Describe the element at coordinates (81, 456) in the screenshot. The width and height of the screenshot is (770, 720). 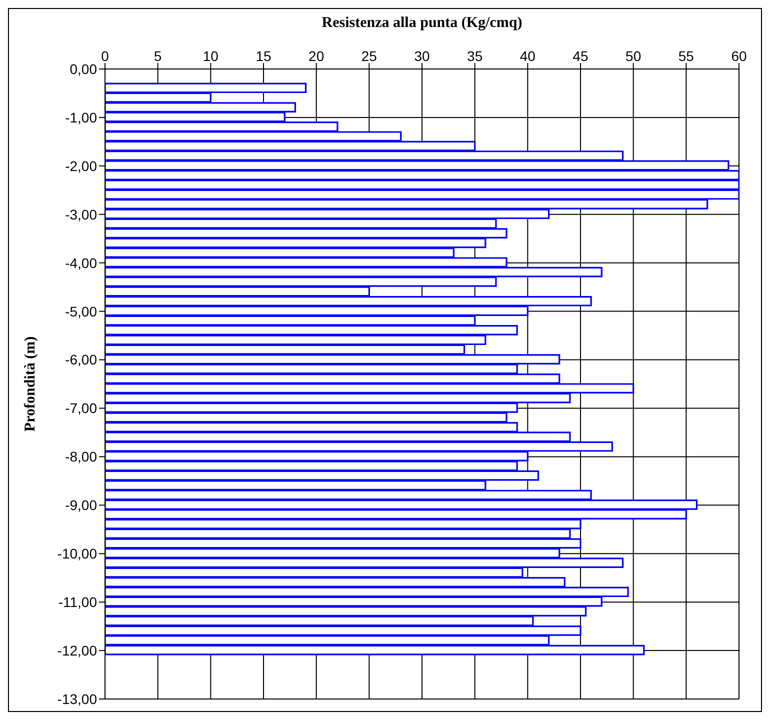
I see `y-tick-label: -8,00` at that location.